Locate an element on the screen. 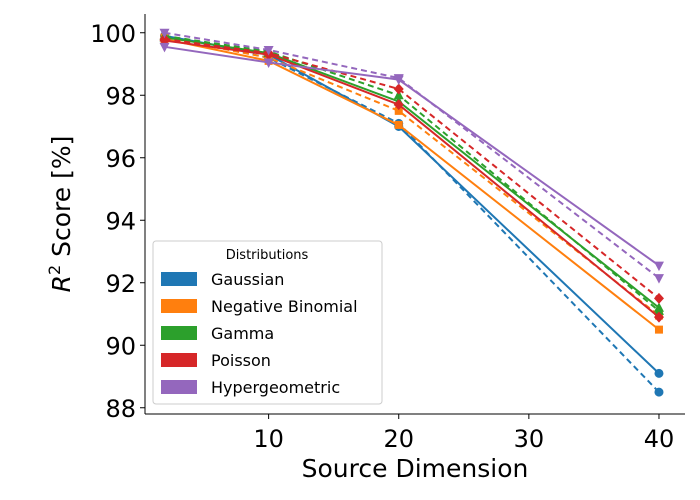 This screenshot has height=500, width=700. x-tick-label: 10 is located at coordinates (268, 439).